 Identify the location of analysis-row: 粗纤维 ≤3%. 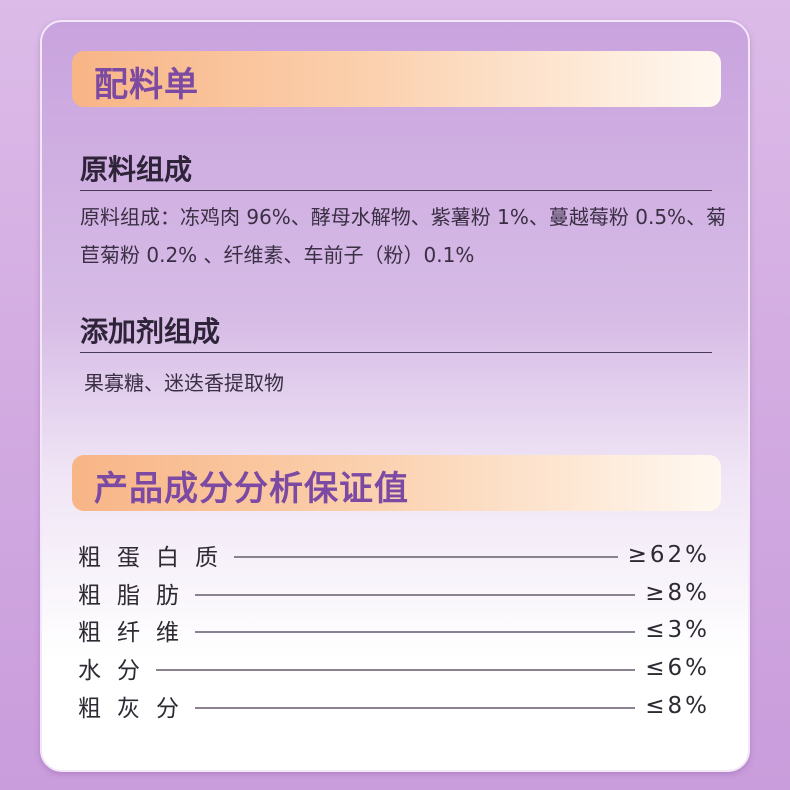
(394, 631).